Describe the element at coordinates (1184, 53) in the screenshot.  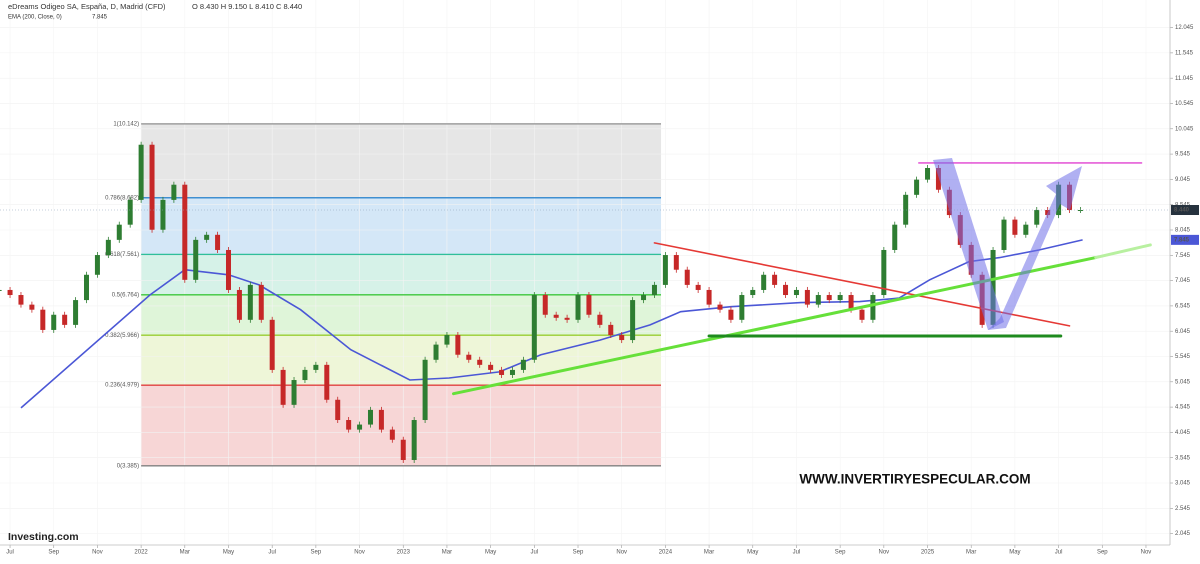
I see `y-tick-label: 11.545` at that location.